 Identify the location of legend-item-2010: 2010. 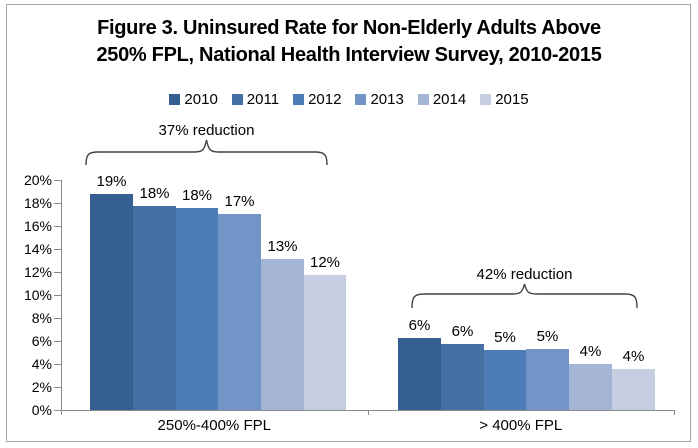
(193, 99).